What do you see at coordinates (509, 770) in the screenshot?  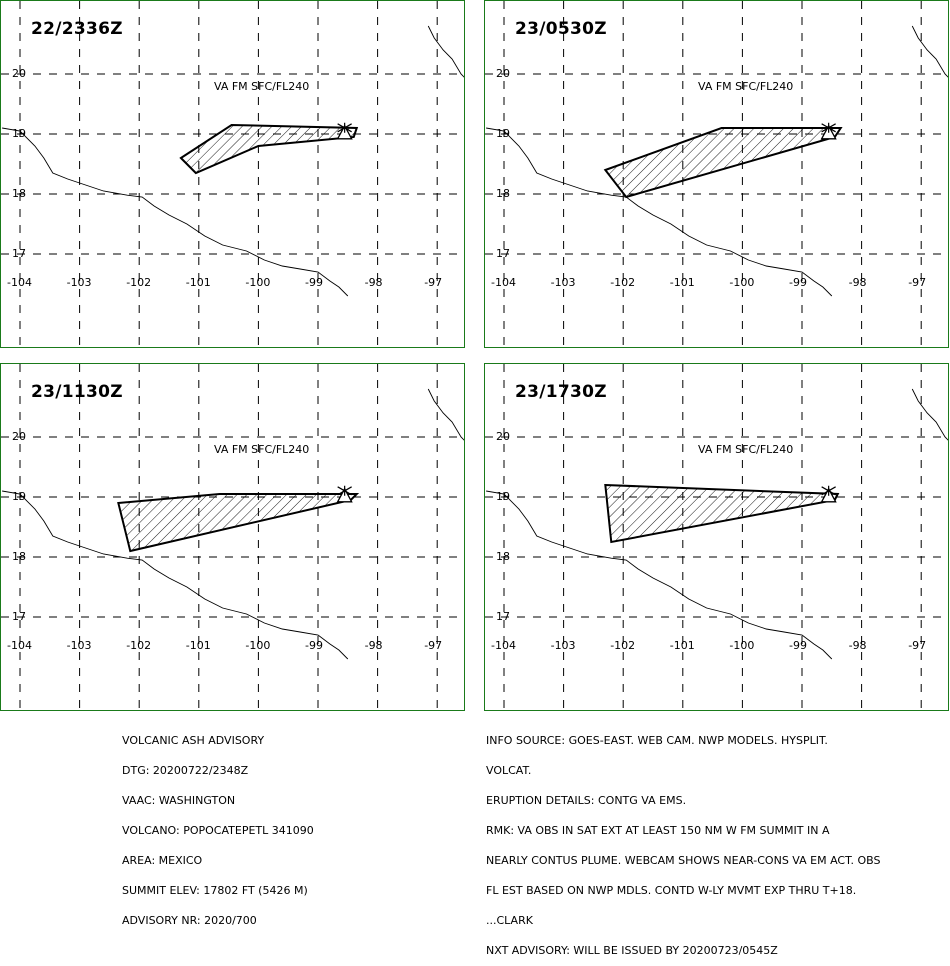 I see `advisory-line: VOLCAT.` at bounding box center [509, 770].